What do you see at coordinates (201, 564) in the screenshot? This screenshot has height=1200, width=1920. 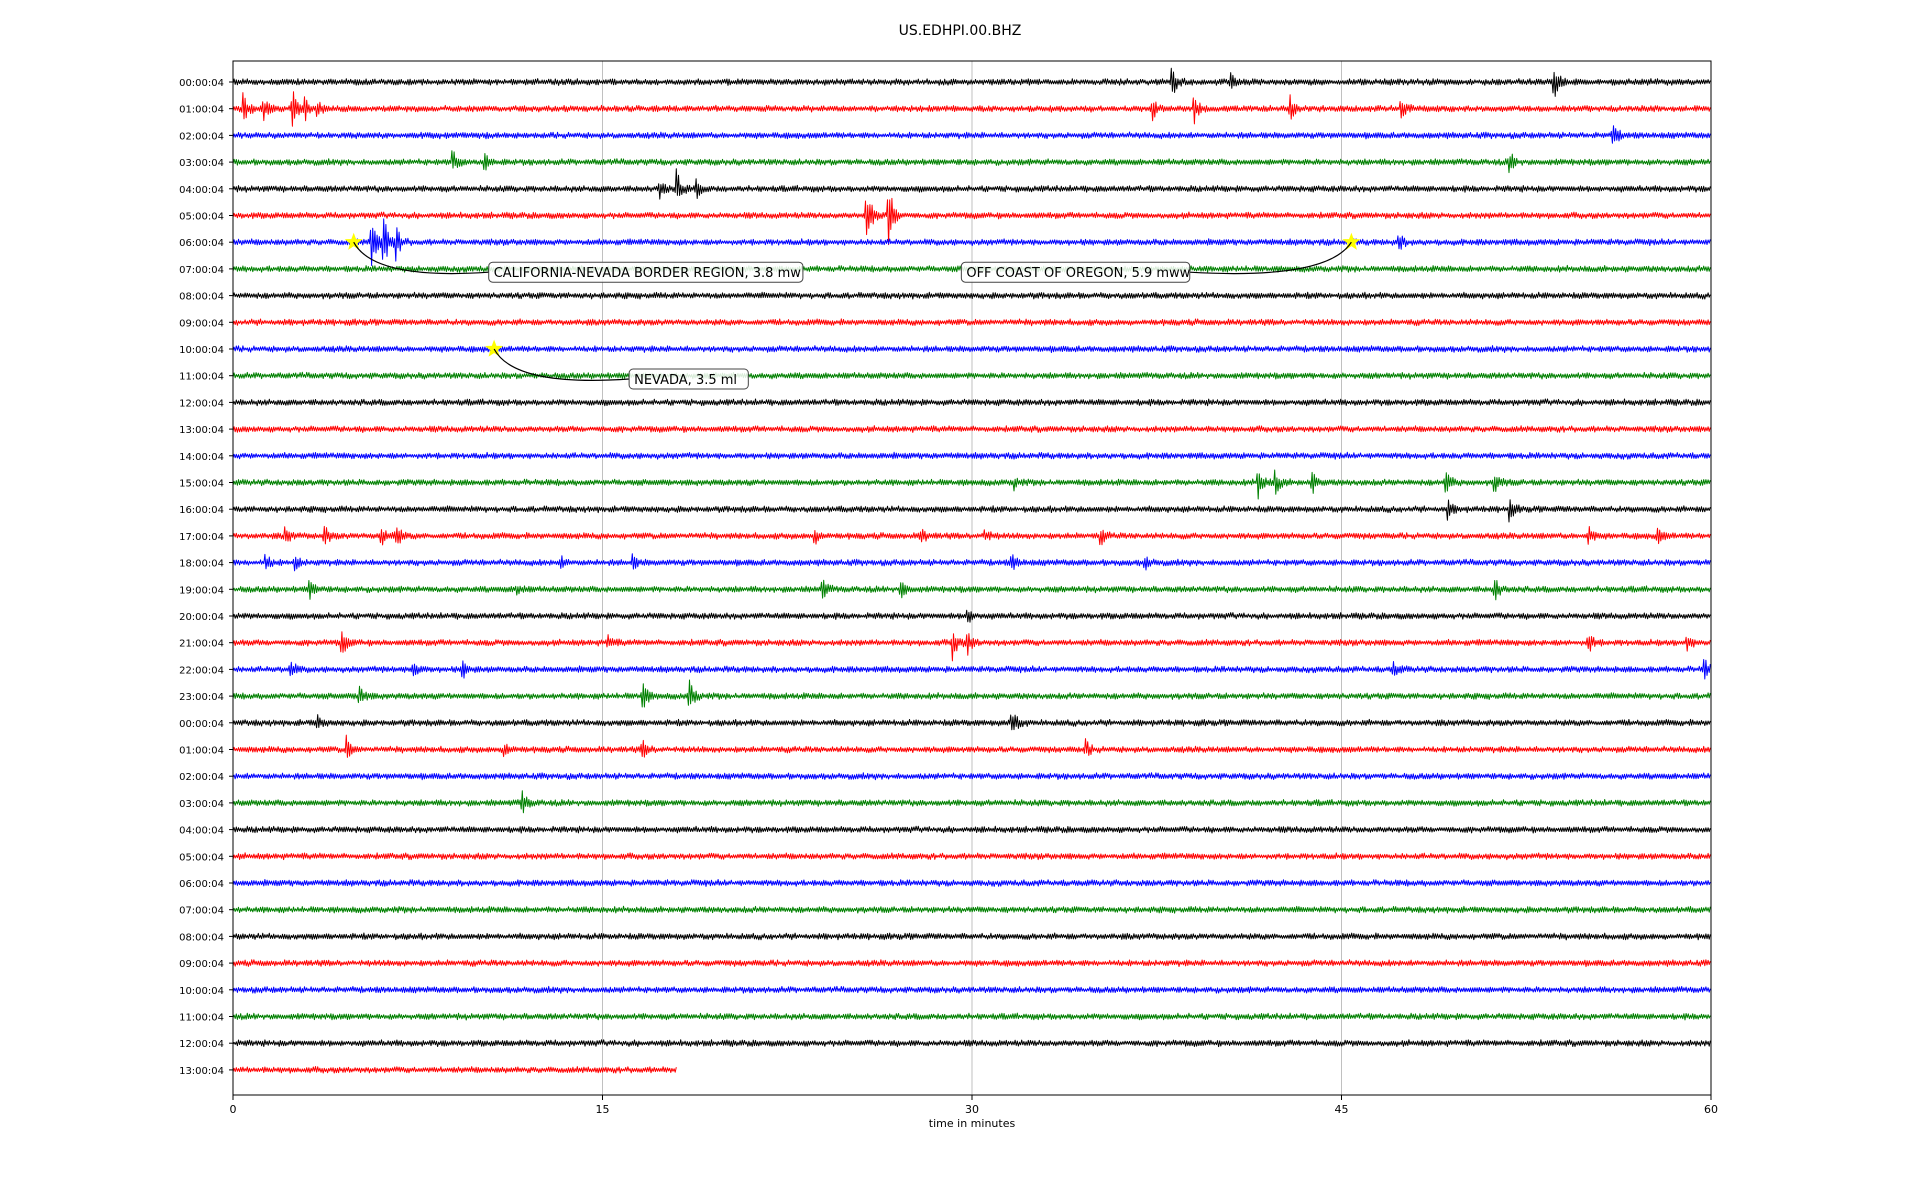 I see `row-label-18: 18:00:04` at bounding box center [201, 564].